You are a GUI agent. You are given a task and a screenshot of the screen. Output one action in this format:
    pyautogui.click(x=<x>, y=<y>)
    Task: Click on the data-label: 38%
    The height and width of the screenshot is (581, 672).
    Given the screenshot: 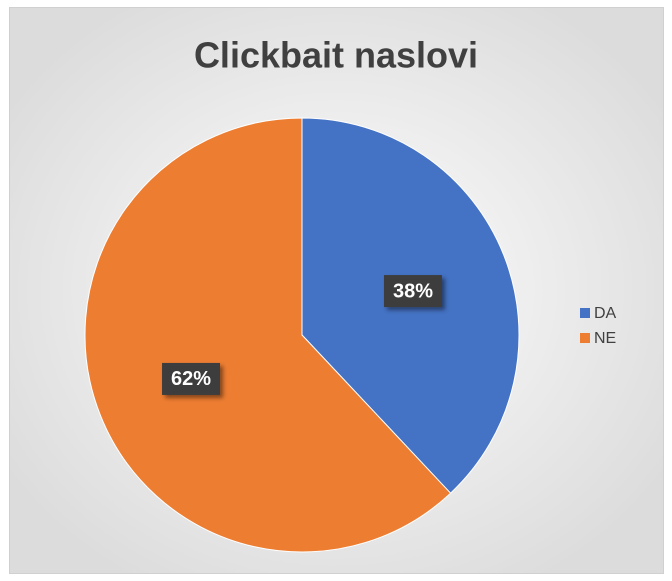 What is the action you would take?
    pyautogui.click(x=413, y=291)
    